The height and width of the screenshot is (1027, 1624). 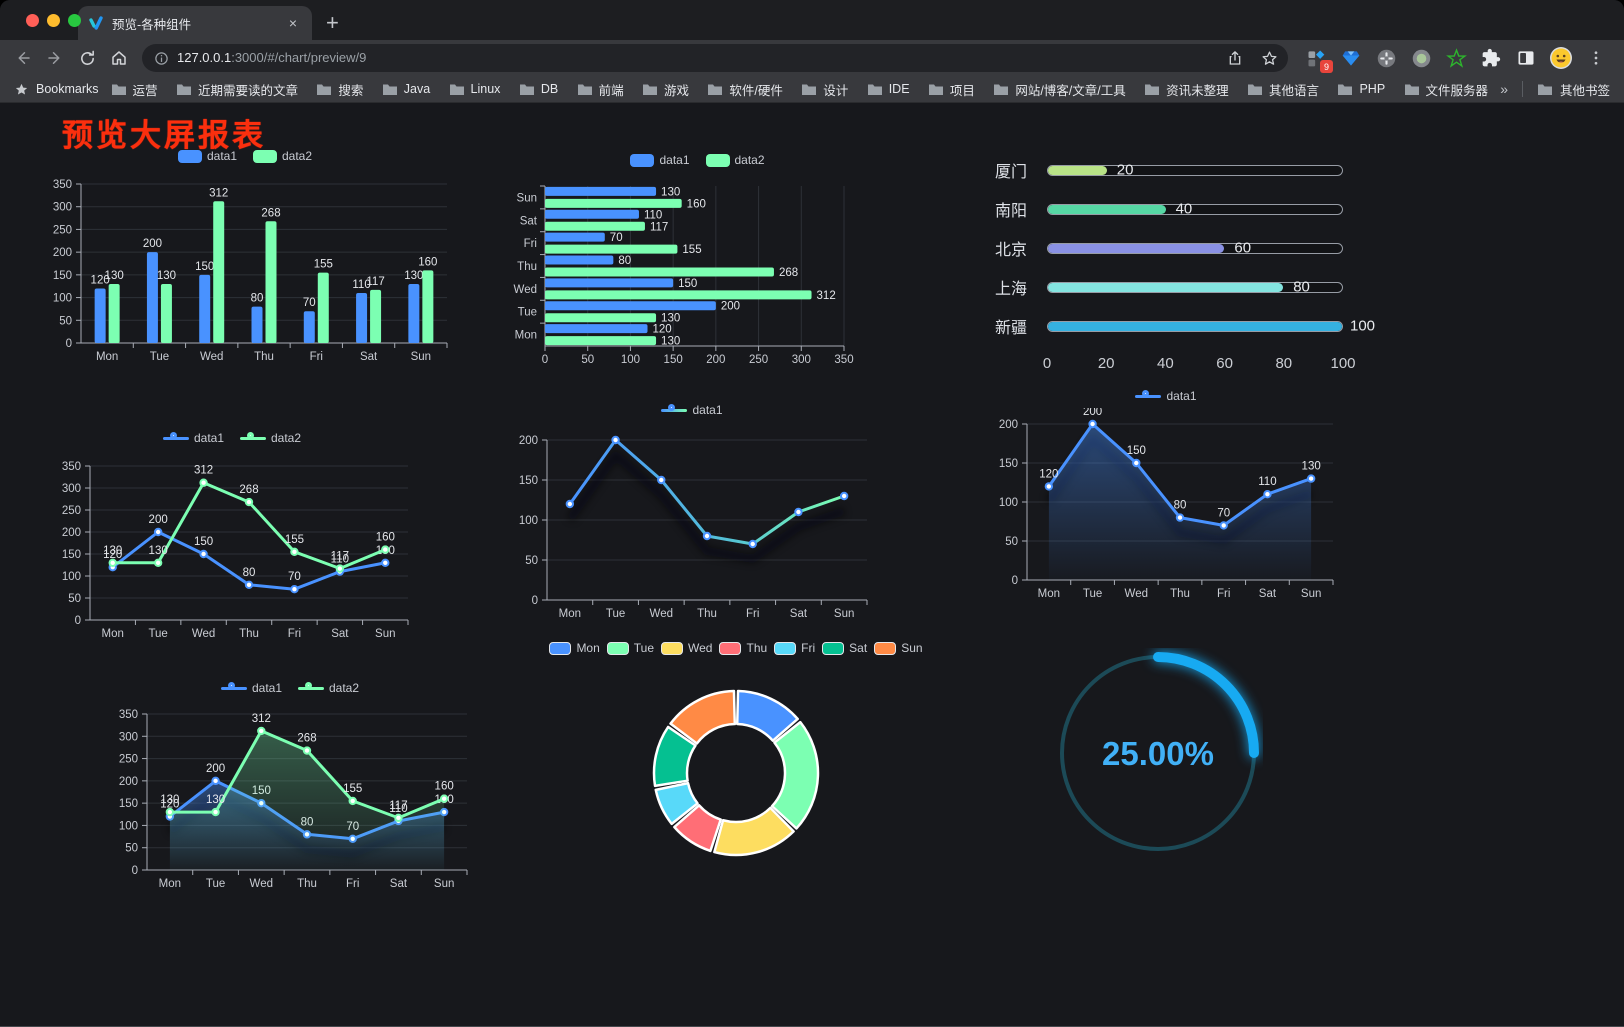 What do you see at coordinates (161, 58) in the screenshot?
I see `site-info-icon` at bounding box center [161, 58].